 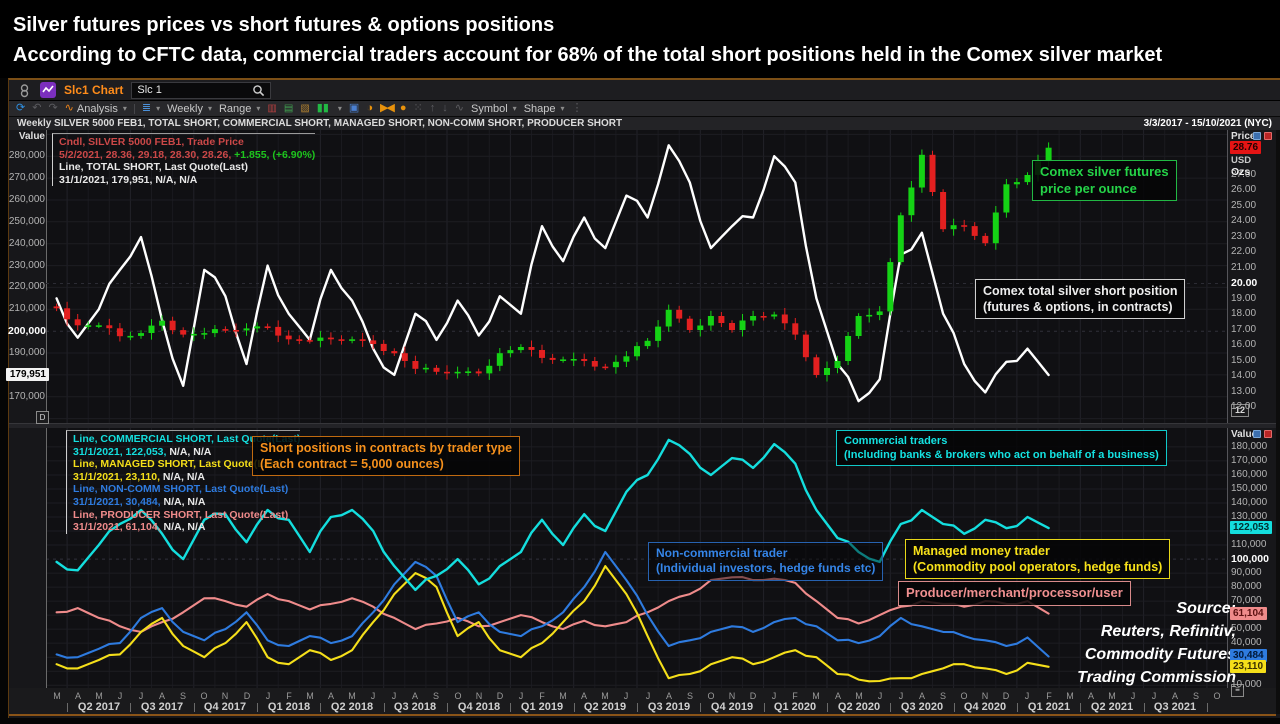 What do you see at coordinates (1014, 593) in the screenshot?
I see `annotation-producer: Producer/merchant/processor/user` at bounding box center [1014, 593].